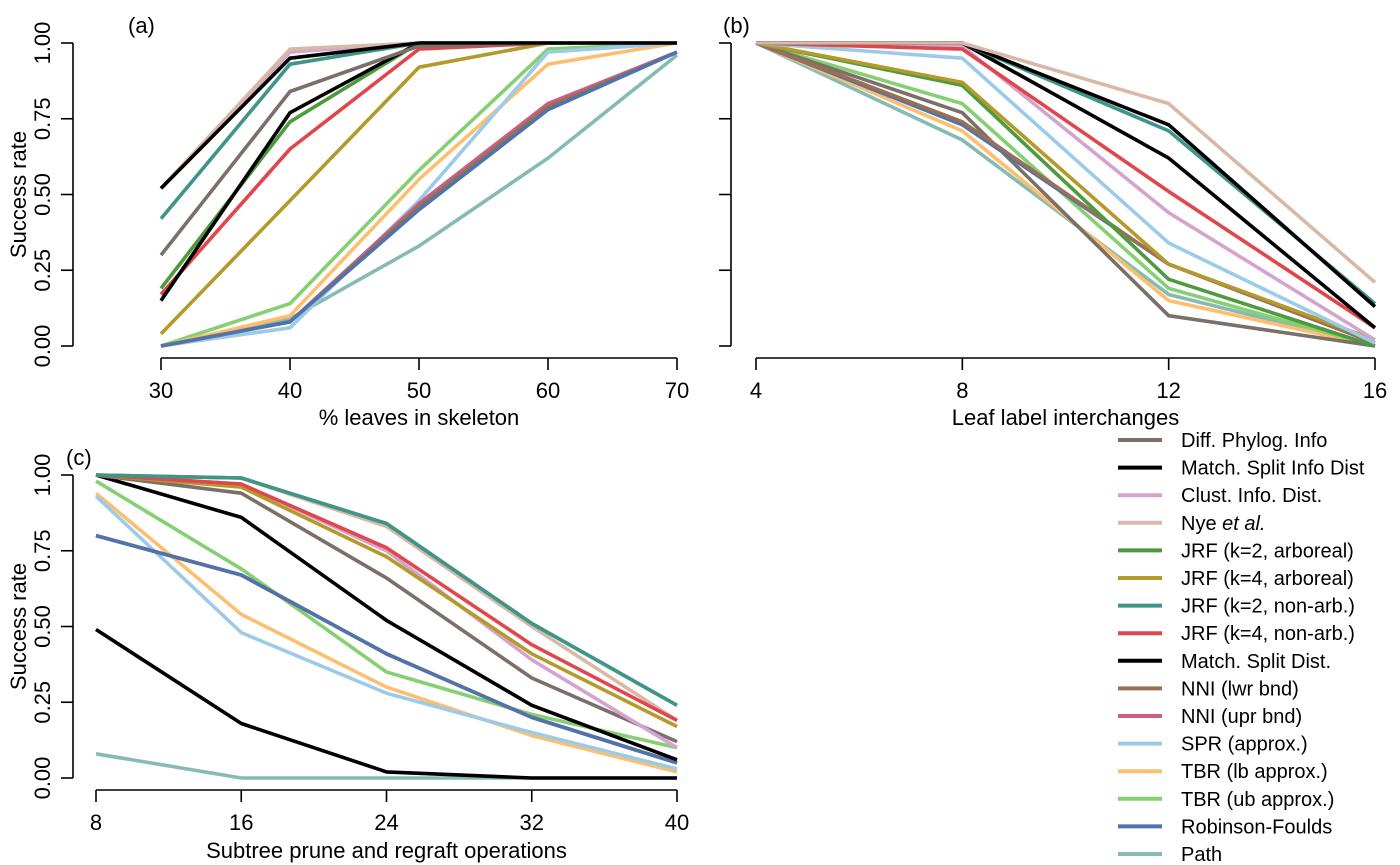 The image size is (1400, 865). Describe the element at coordinates (1066, 417) in the screenshot. I see `x-axis-title: Leaf label interchanges` at that location.